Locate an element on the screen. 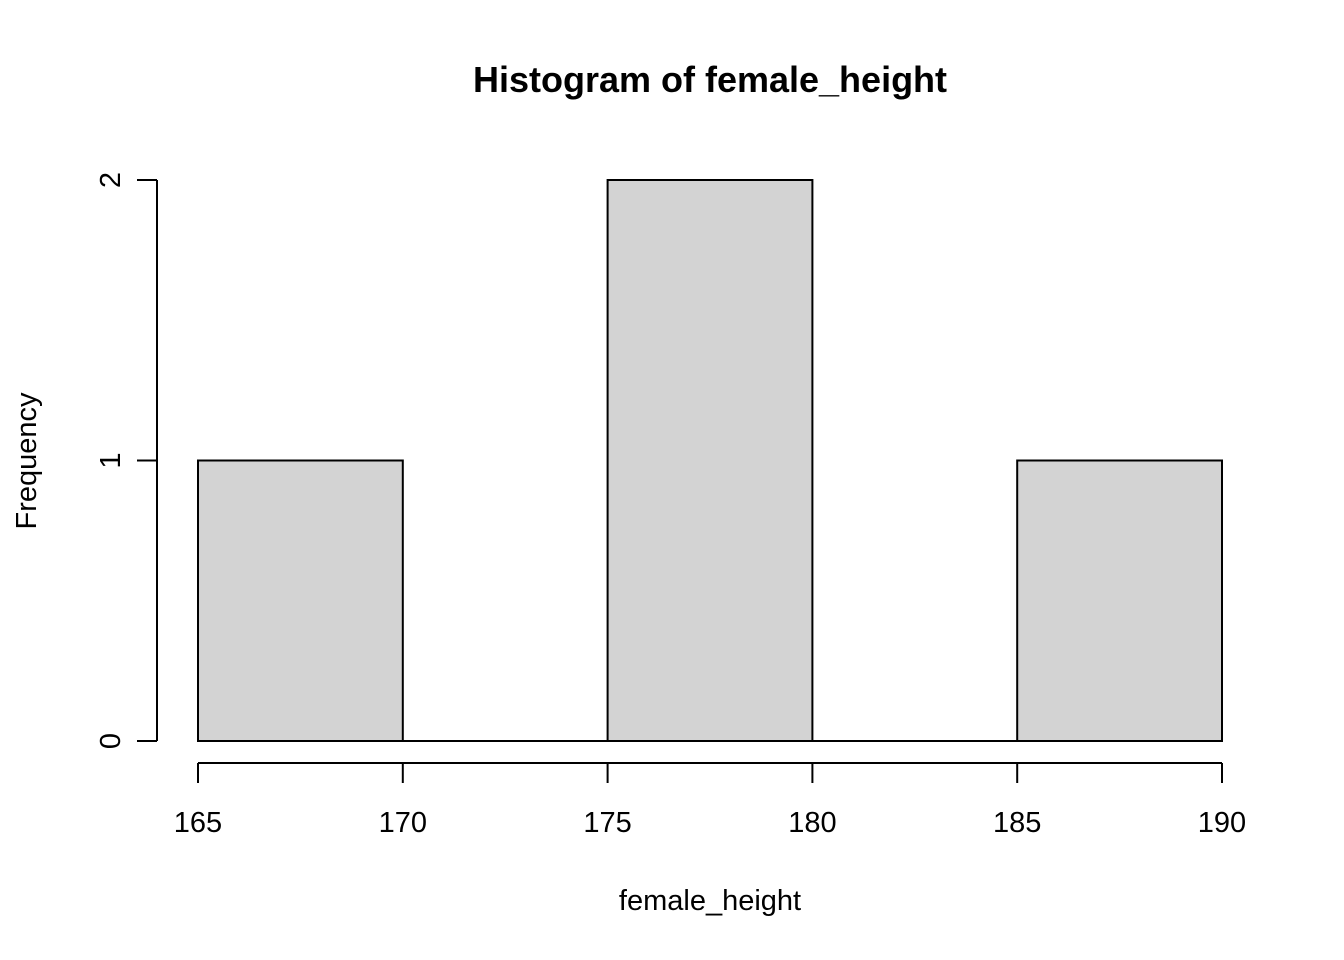 The image size is (1344, 960). y-axis-label: Frequency is located at coordinates (27, 461).